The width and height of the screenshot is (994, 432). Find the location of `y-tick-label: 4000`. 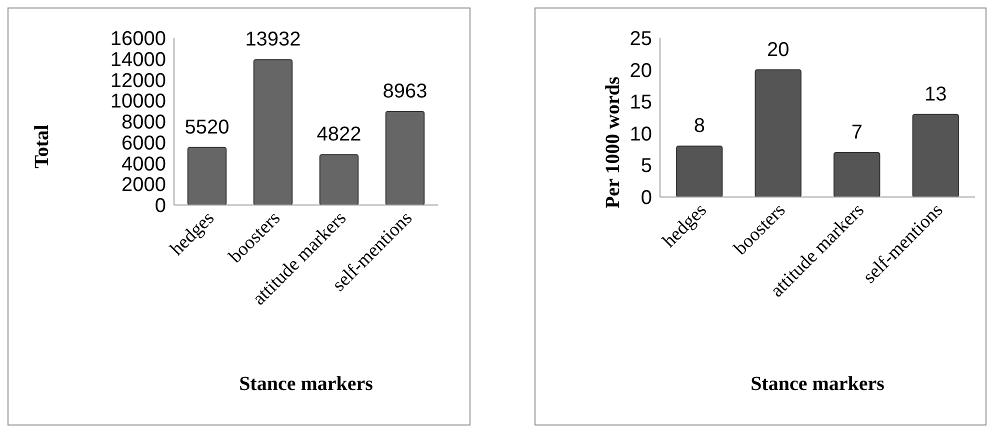

y-tick-label: 4000 is located at coordinates (144, 164).